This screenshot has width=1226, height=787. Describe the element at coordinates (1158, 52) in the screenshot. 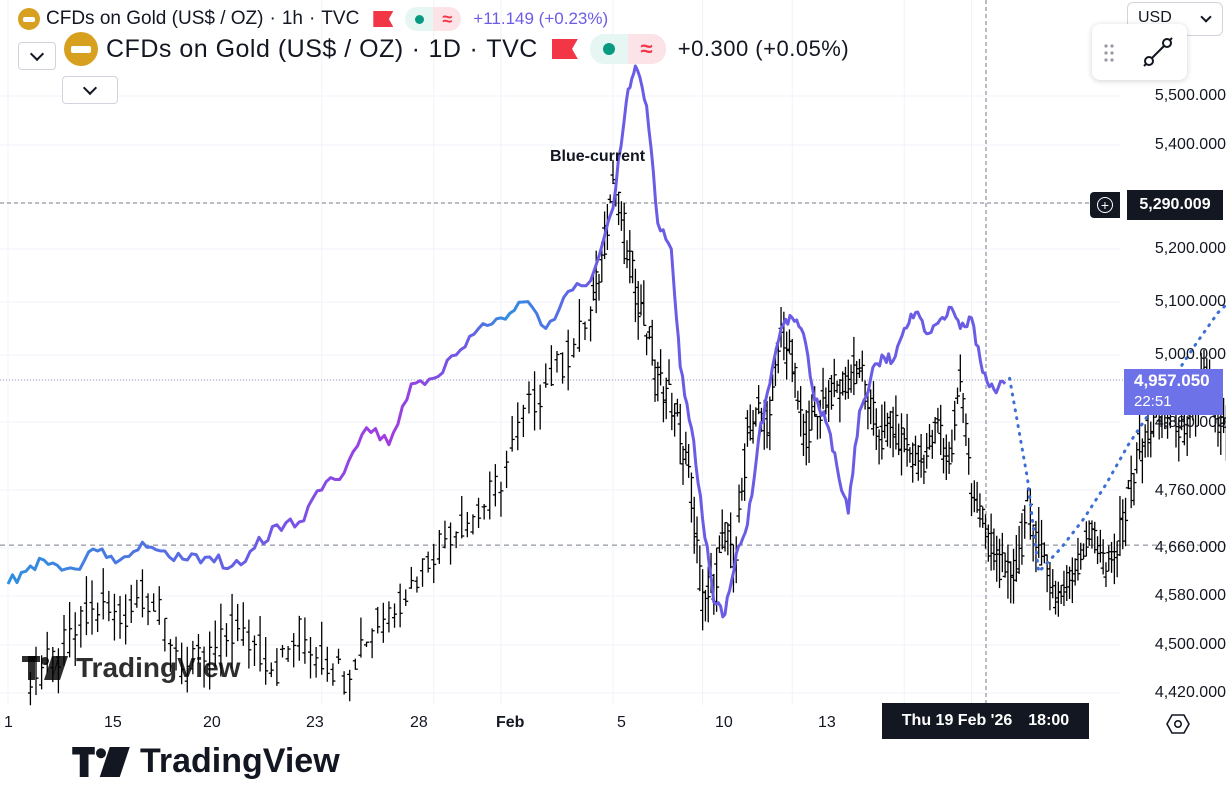

I see `trend-line-icon` at that location.